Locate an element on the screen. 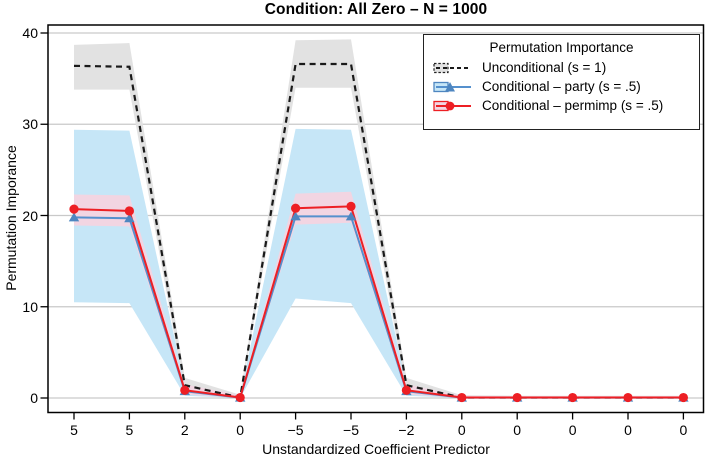 The height and width of the screenshot is (464, 709). legend-key-unconditional-icon is located at coordinates (452, 67).